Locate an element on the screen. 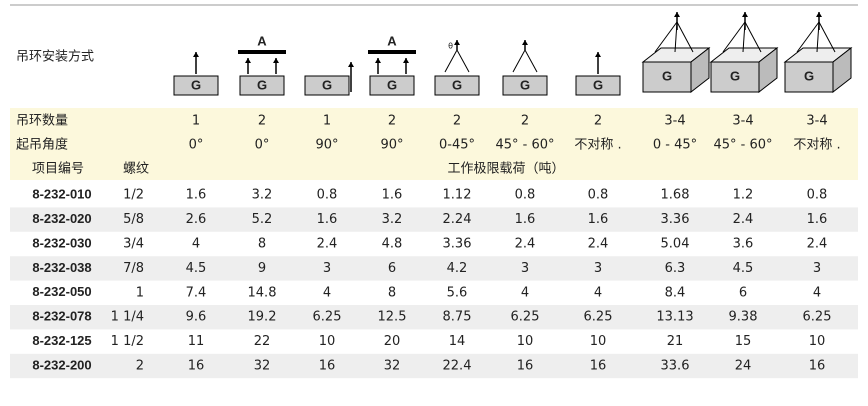  thread: 1/2 is located at coordinates (133, 195).